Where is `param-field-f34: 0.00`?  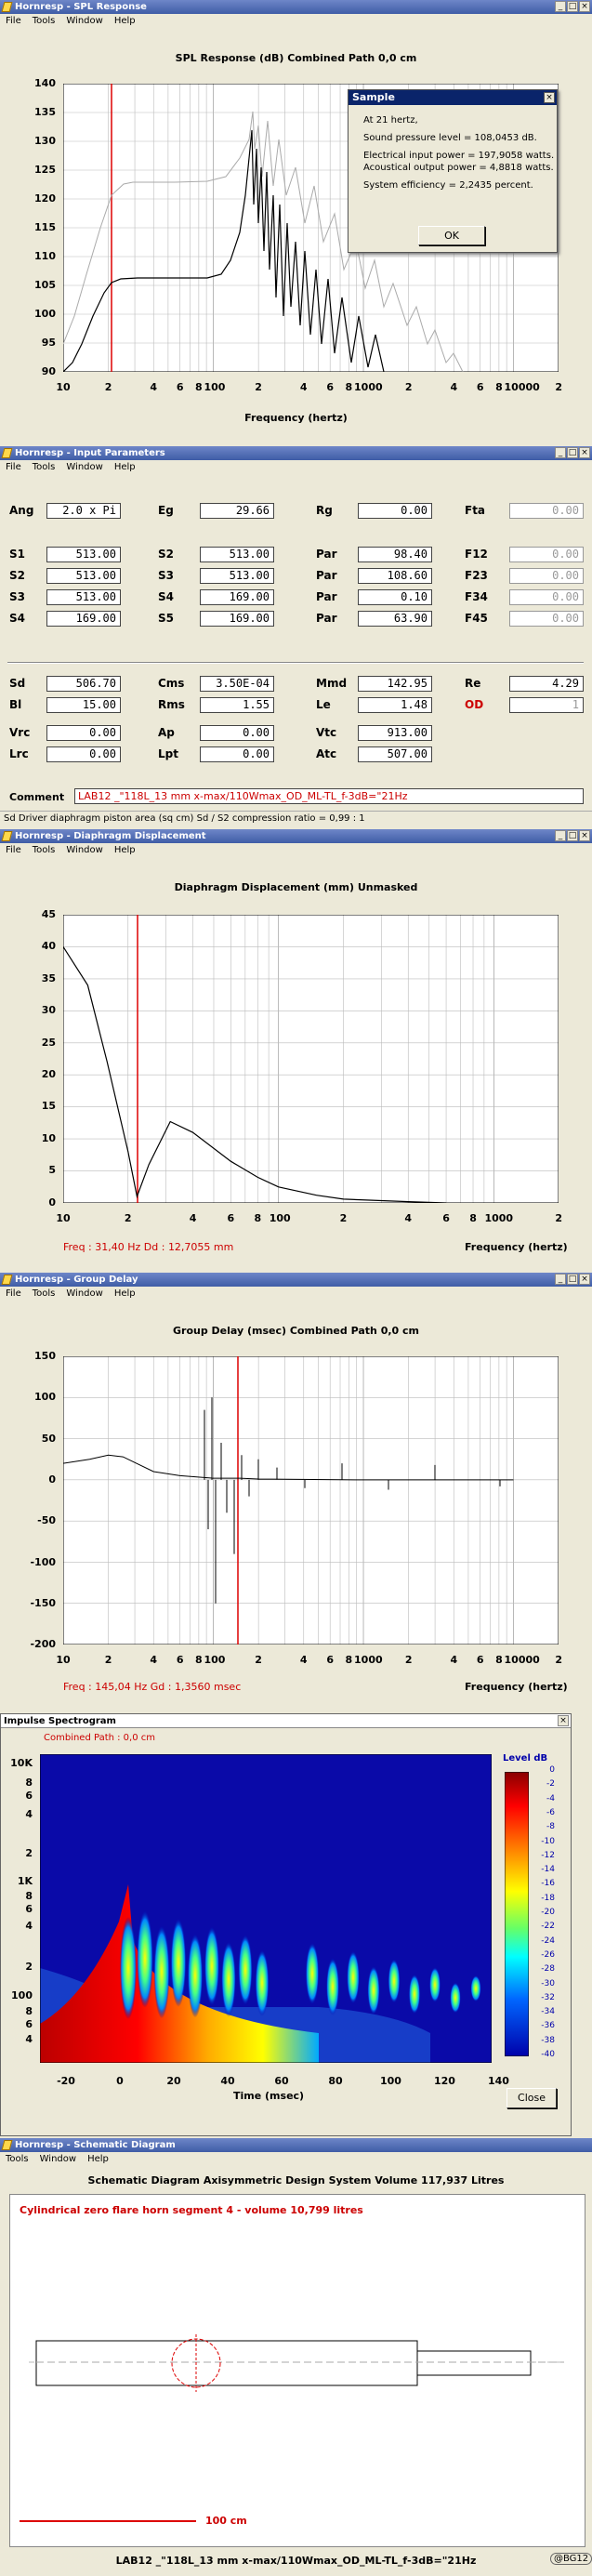 param-field-f34: 0.00 is located at coordinates (547, 597).